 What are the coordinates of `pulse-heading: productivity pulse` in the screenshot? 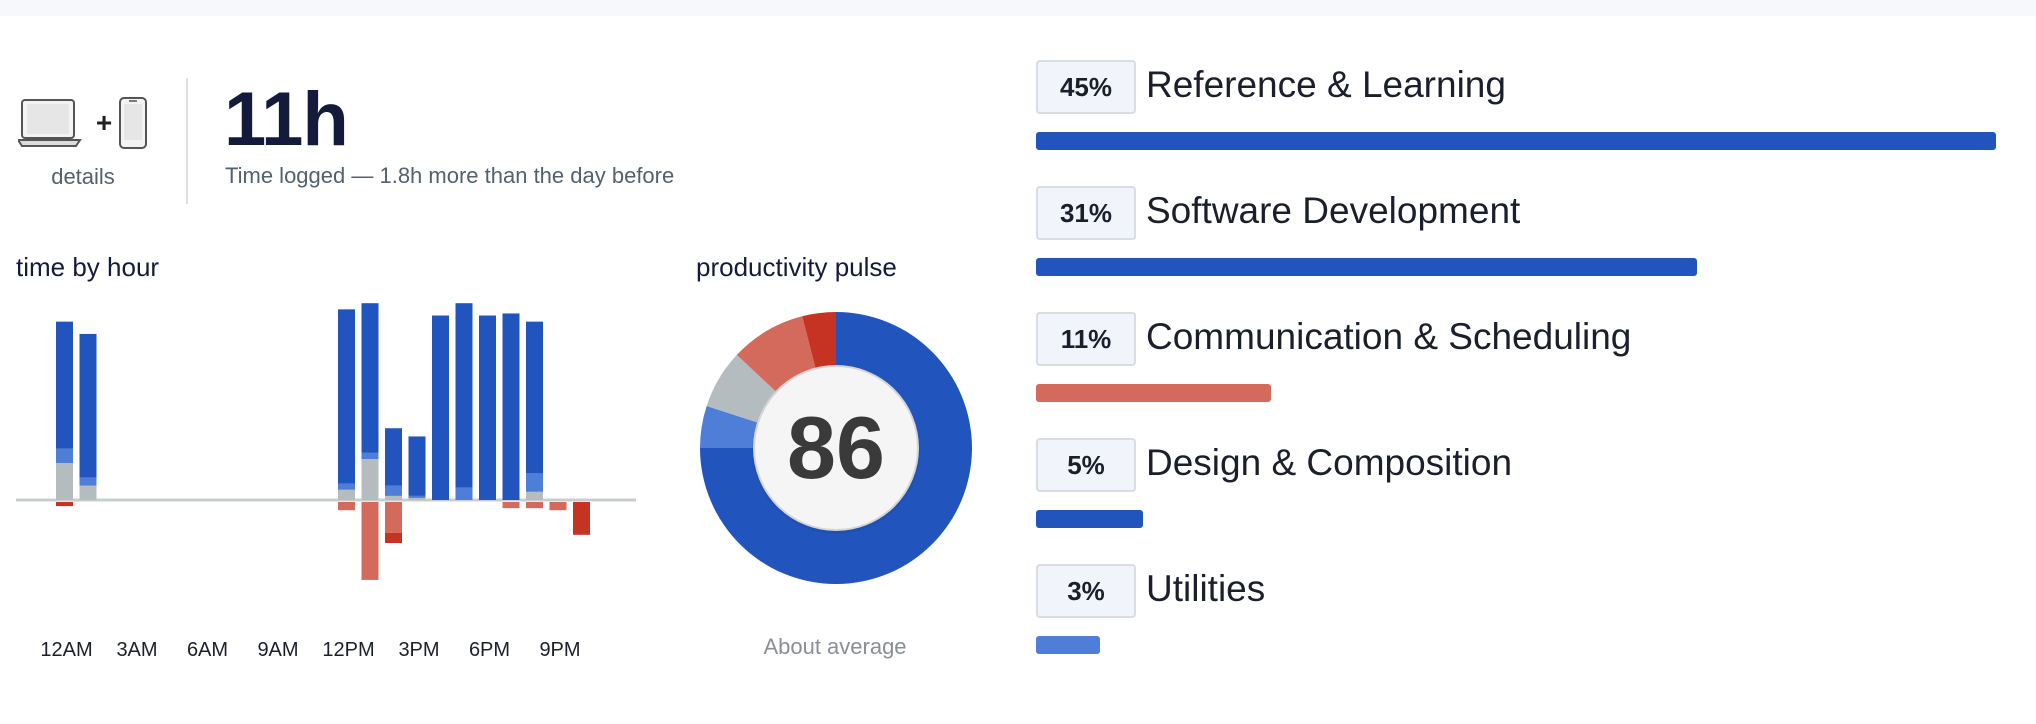 It's located at (796, 267).